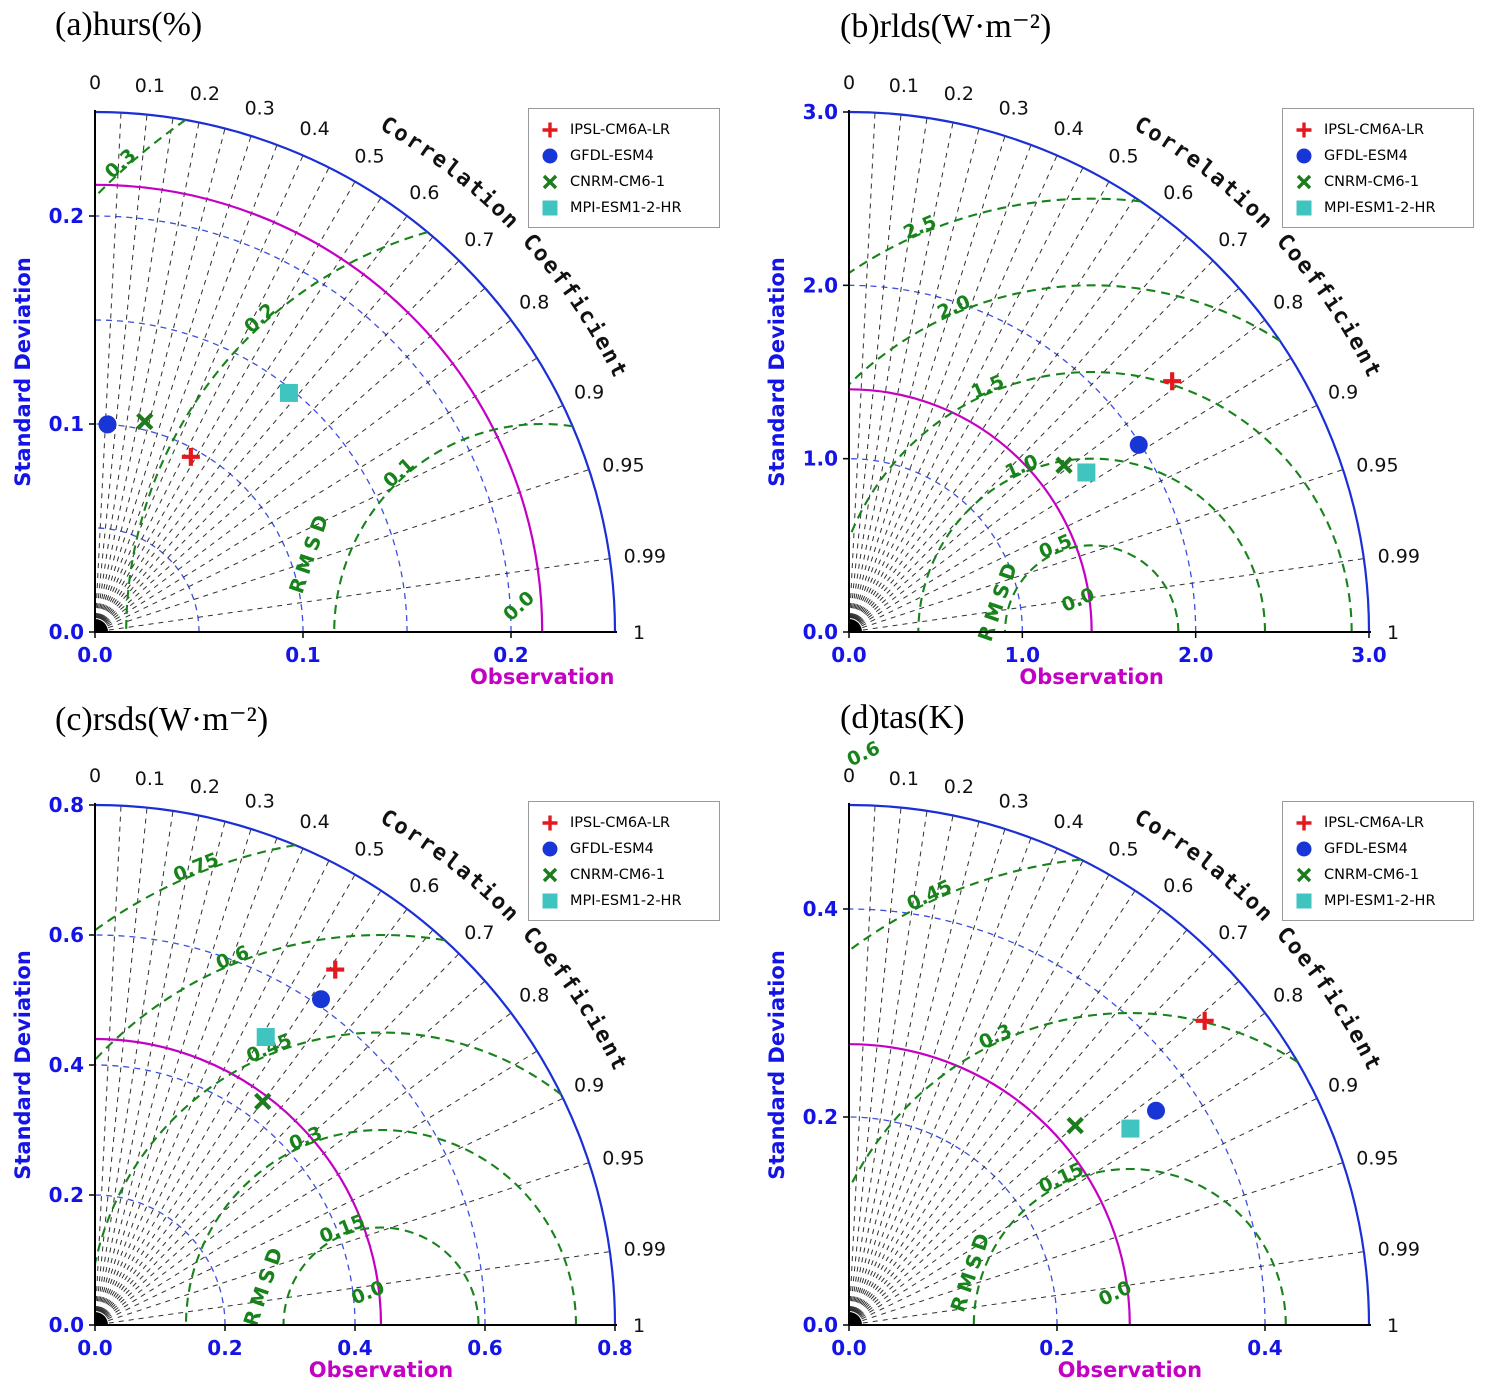 The height and width of the screenshot is (1385, 1508). What do you see at coordinates (625, 823) in the screenshot?
I see `legend-item: IPSL-CM6A-LR` at bounding box center [625, 823].